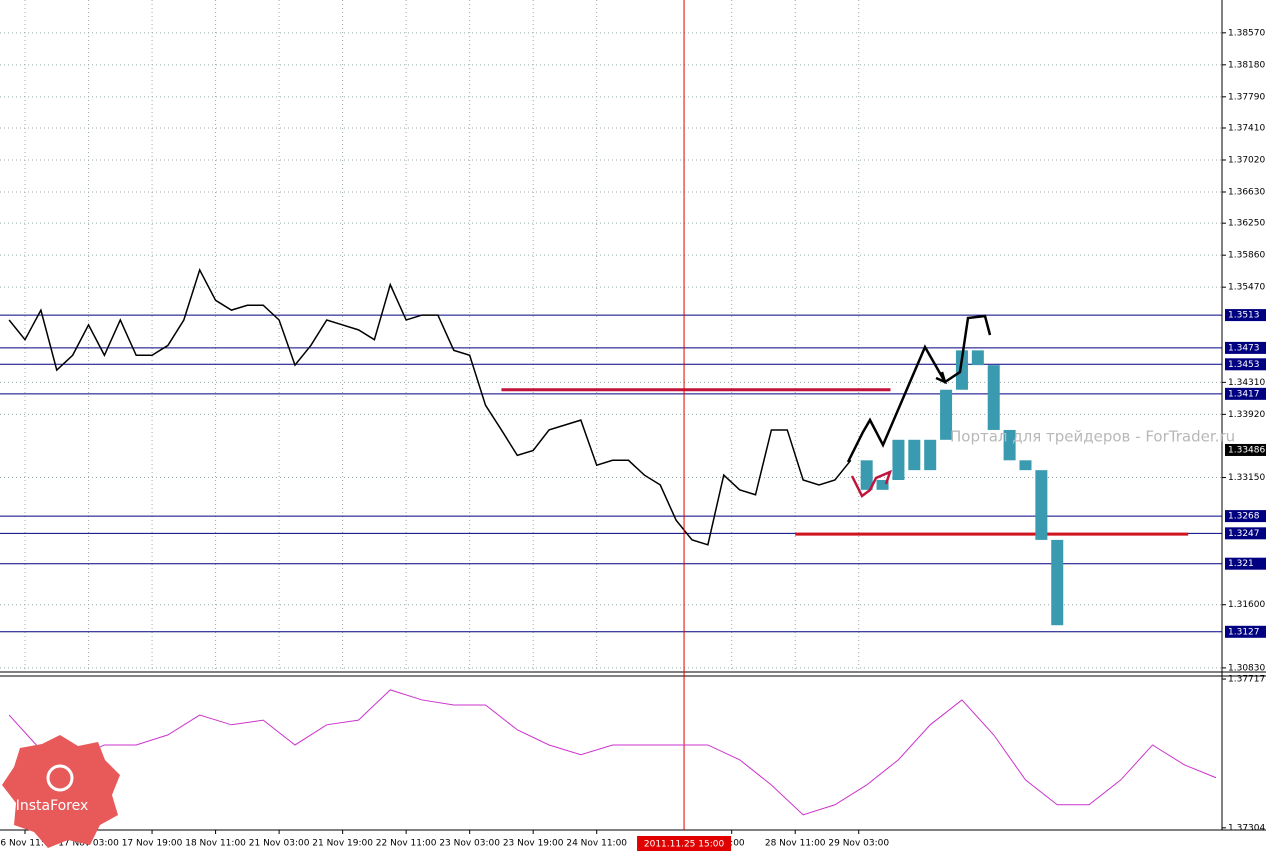 This screenshot has width=1266, height=853. What do you see at coordinates (469, 844) in the screenshot?
I see `x-tick-label: 23 Nov 03:00` at bounding box center [469, 844].